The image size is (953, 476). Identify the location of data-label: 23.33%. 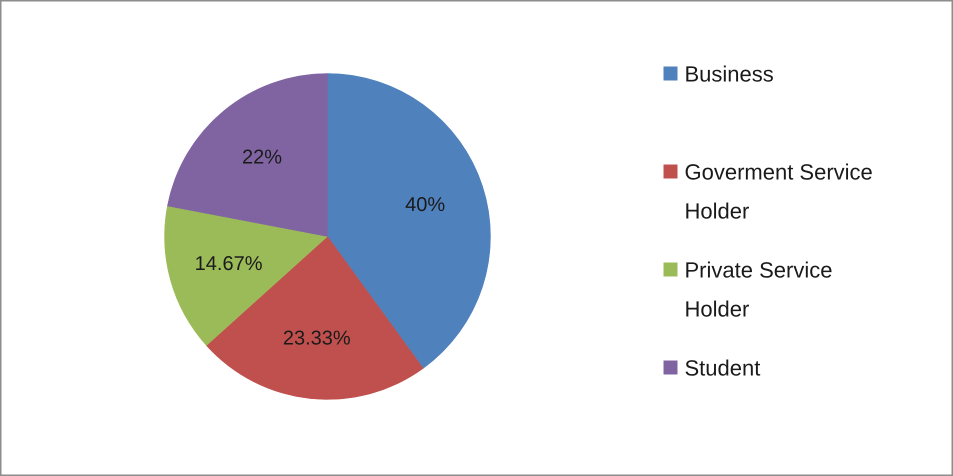
(316, 339).